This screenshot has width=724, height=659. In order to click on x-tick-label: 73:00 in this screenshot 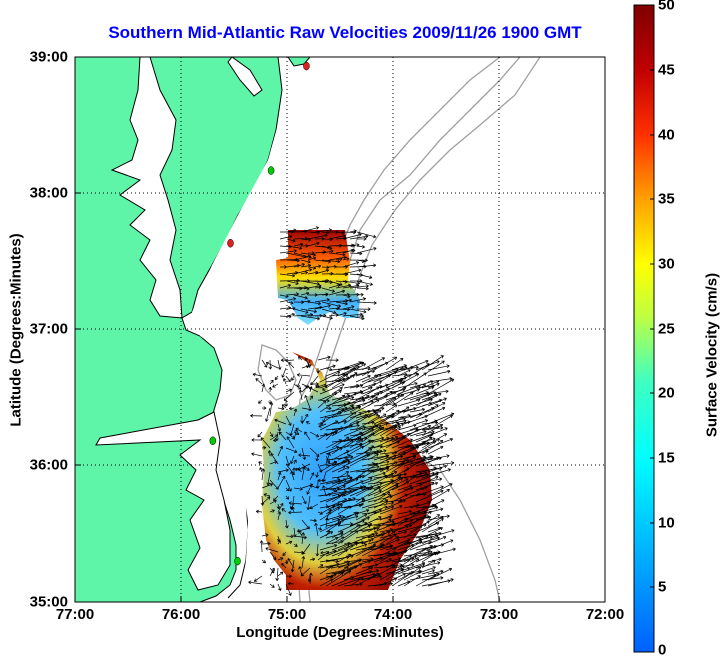, I will do `click(499, 614)`.